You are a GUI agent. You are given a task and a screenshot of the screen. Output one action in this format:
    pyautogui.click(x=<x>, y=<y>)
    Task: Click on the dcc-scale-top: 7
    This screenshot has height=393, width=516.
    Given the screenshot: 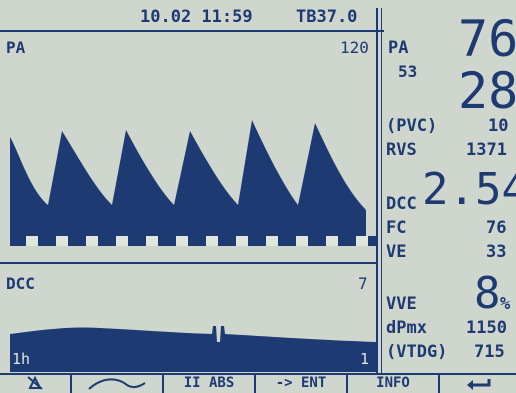 What is the action you would take?
    pyautogui.click(x=363, y=283)
    